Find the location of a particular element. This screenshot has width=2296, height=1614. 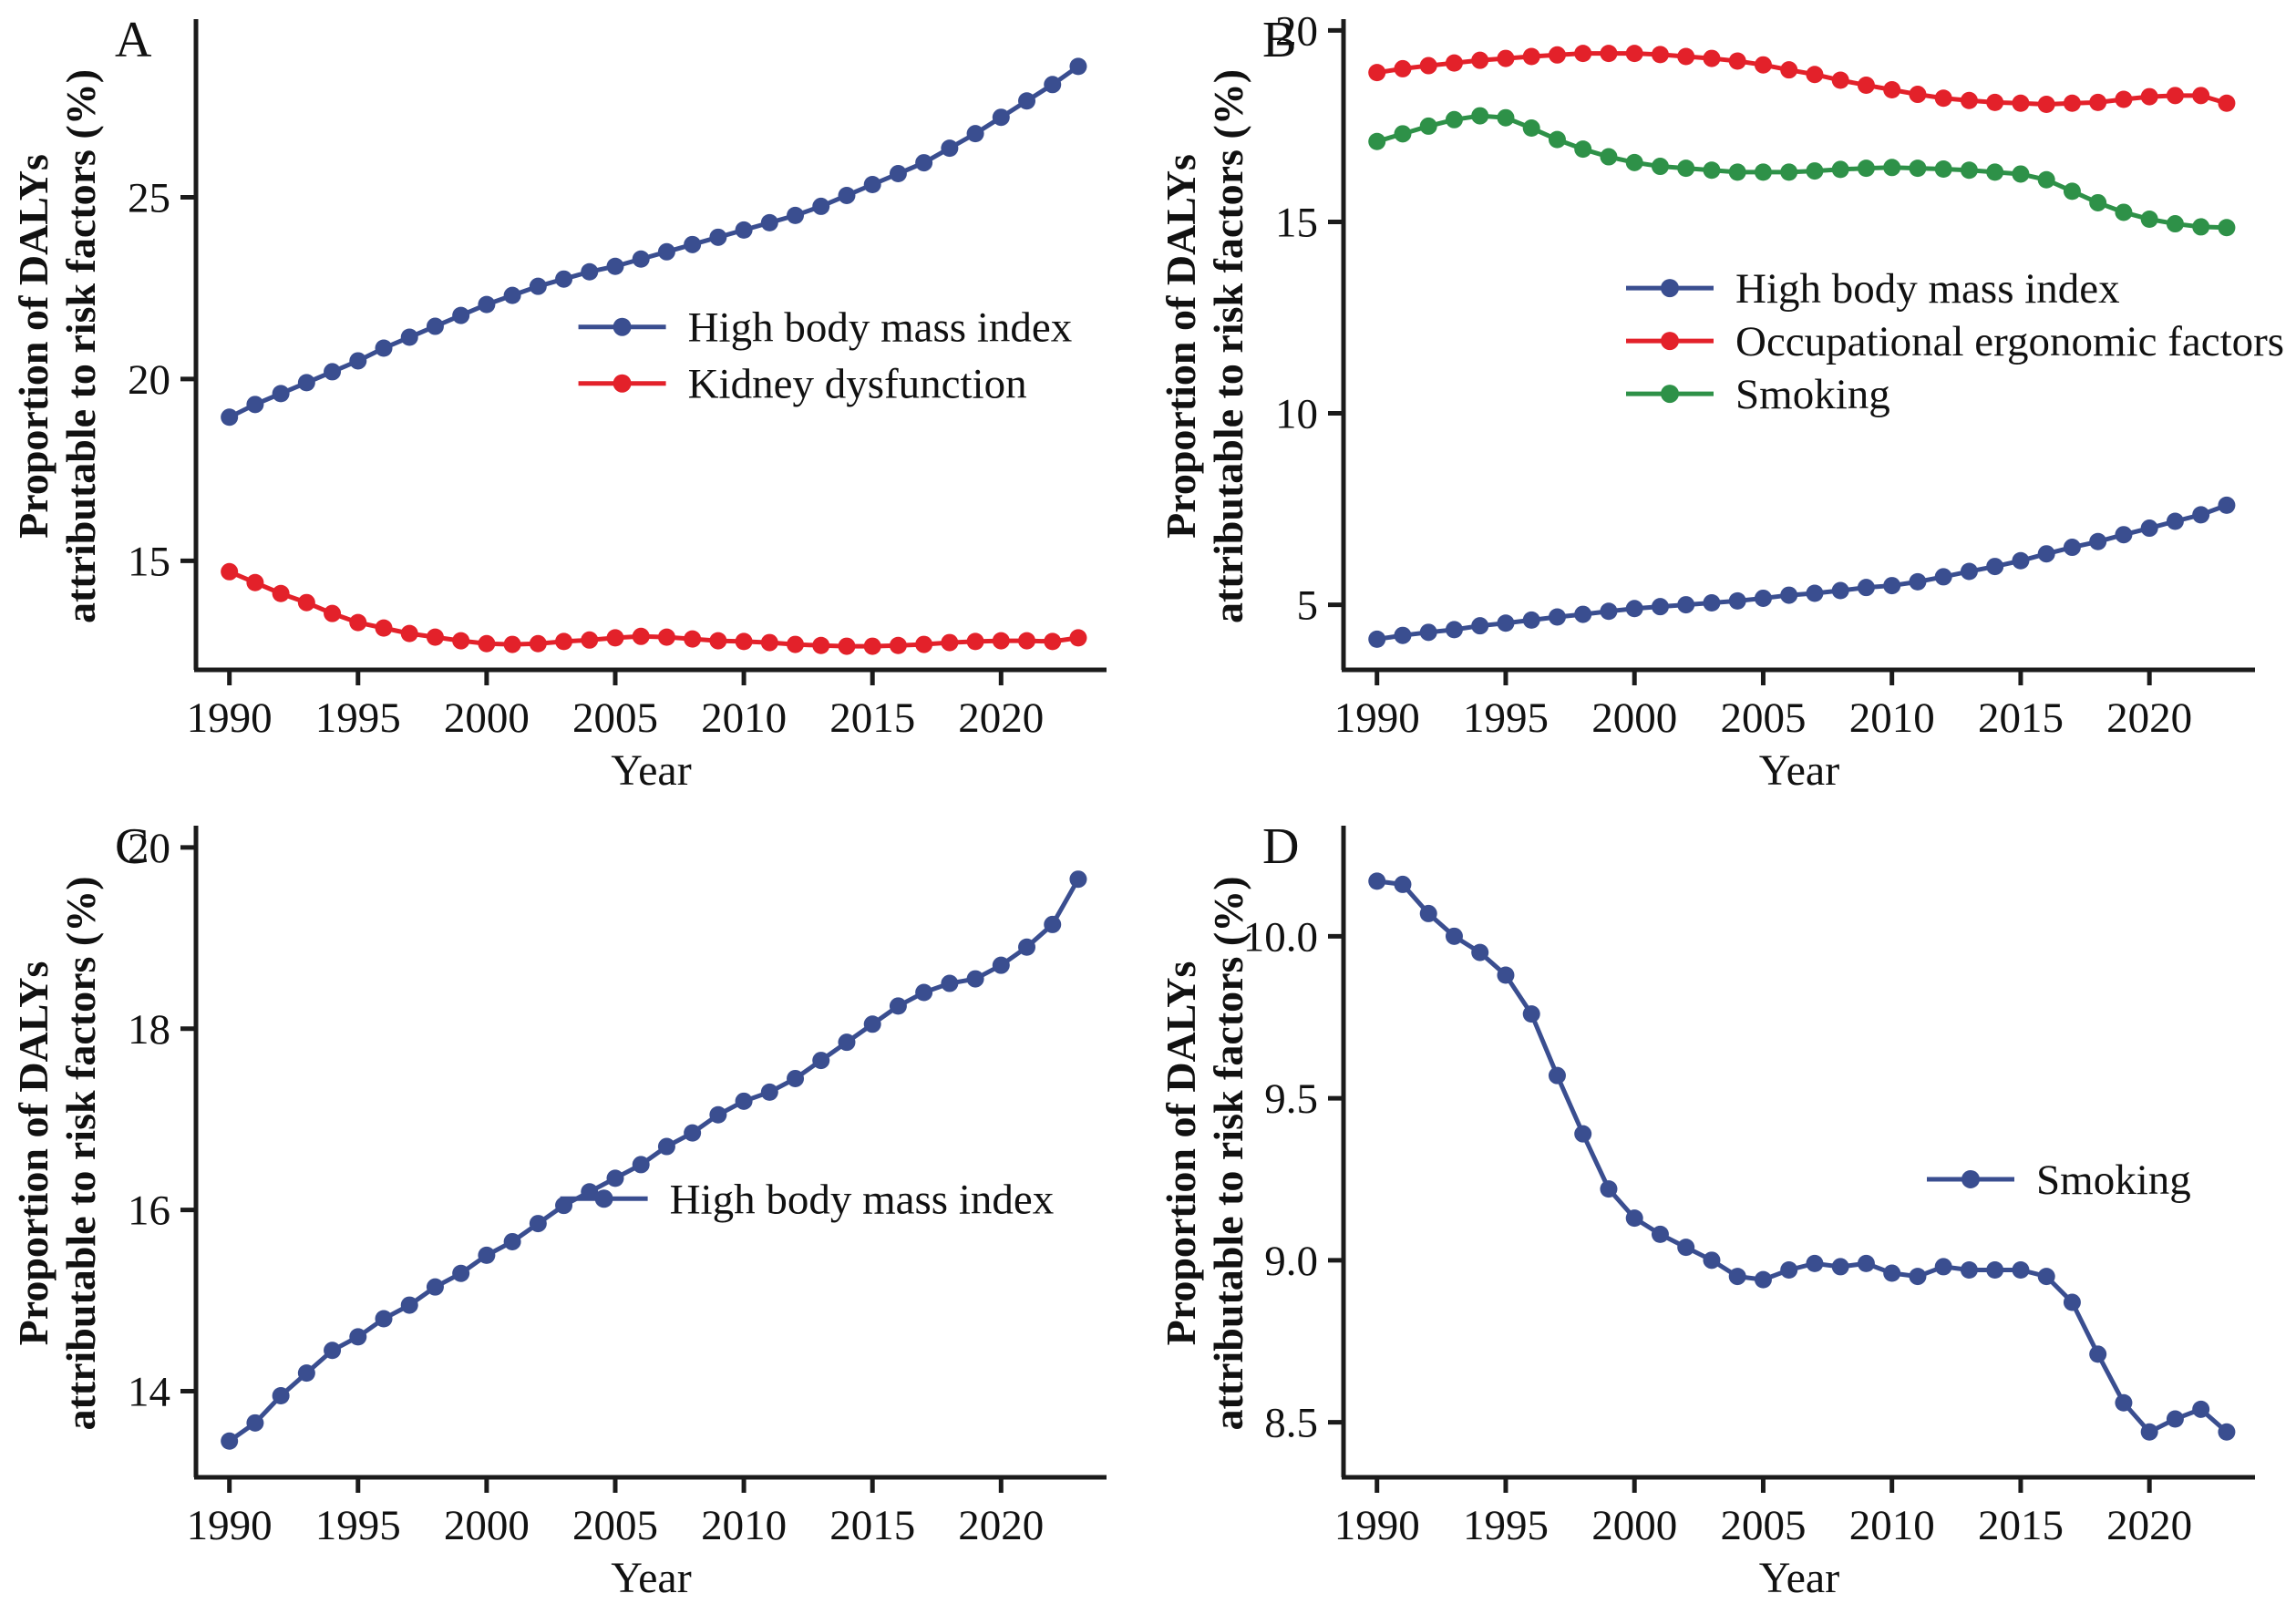

series-smoking-line is located at coordinates (1802, 1157).